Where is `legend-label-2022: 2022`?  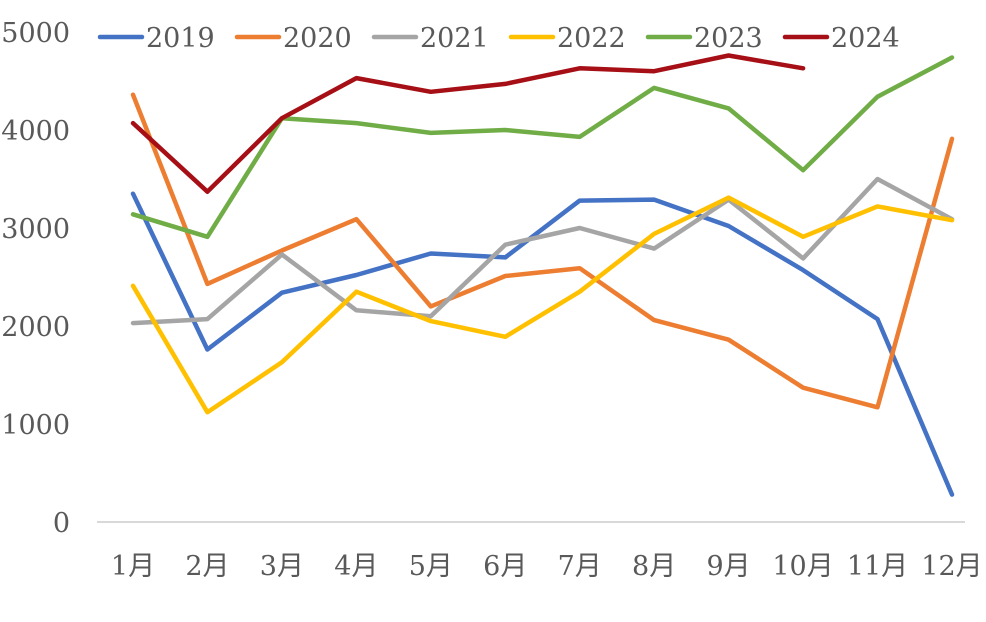 legend-label-2022: 2022 is located at coordinates (591, 38).